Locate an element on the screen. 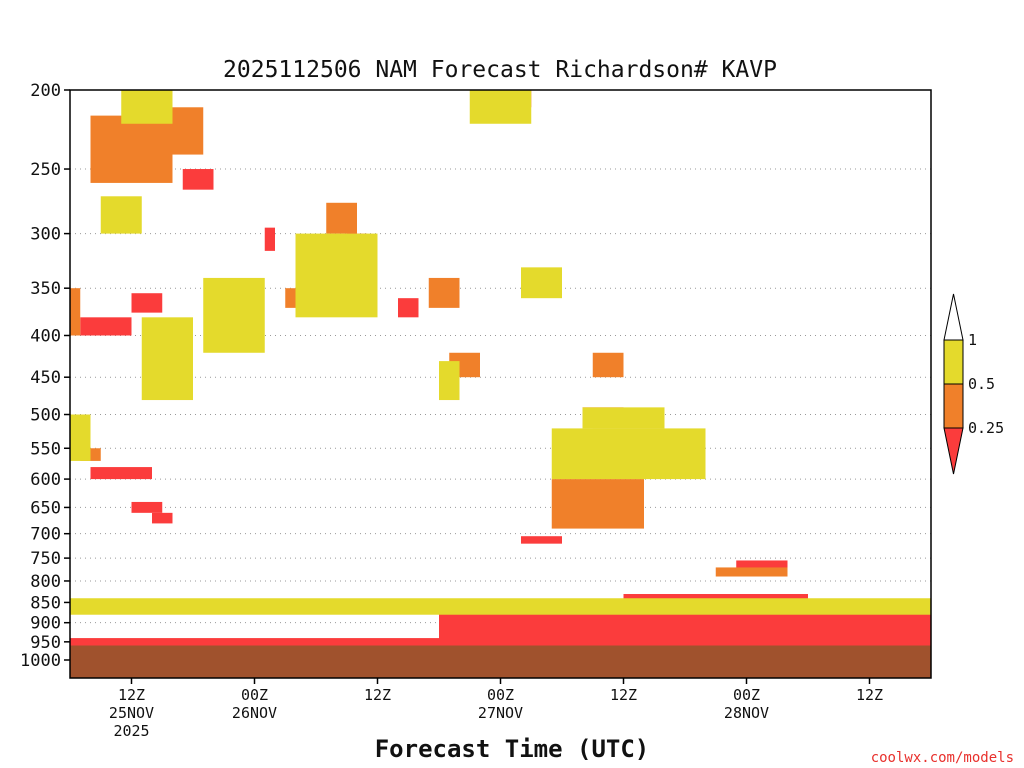  ground-fill is located at coordinates (500, 661).